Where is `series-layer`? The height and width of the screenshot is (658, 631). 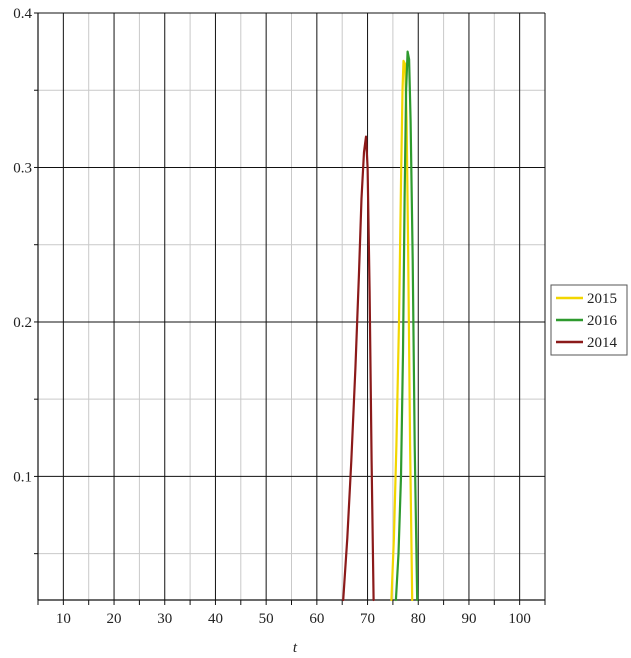 series-layer is located at coordinates (380, 326).